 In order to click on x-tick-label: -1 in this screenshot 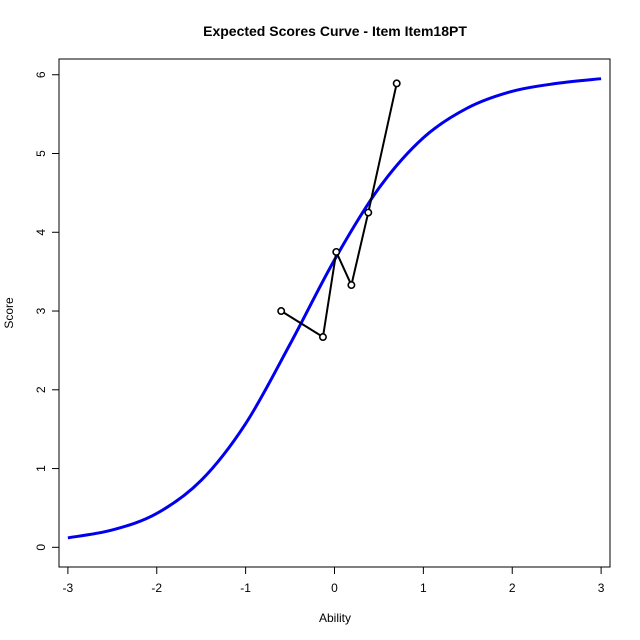, I will do `click(245, 588)`.